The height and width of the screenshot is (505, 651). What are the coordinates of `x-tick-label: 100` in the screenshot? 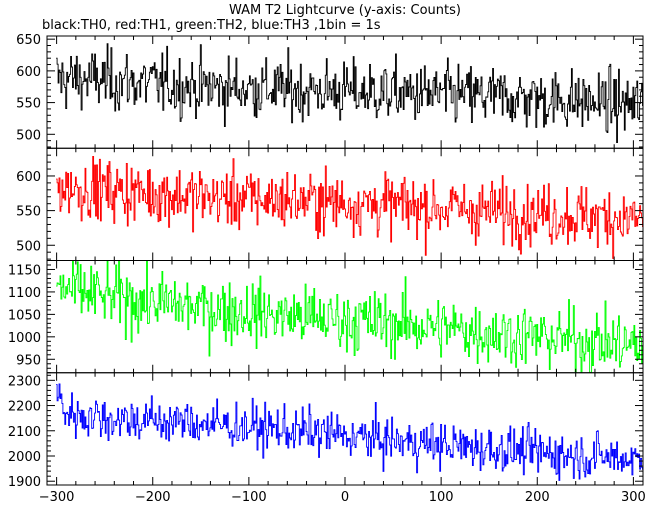 It's located at (441, 497).